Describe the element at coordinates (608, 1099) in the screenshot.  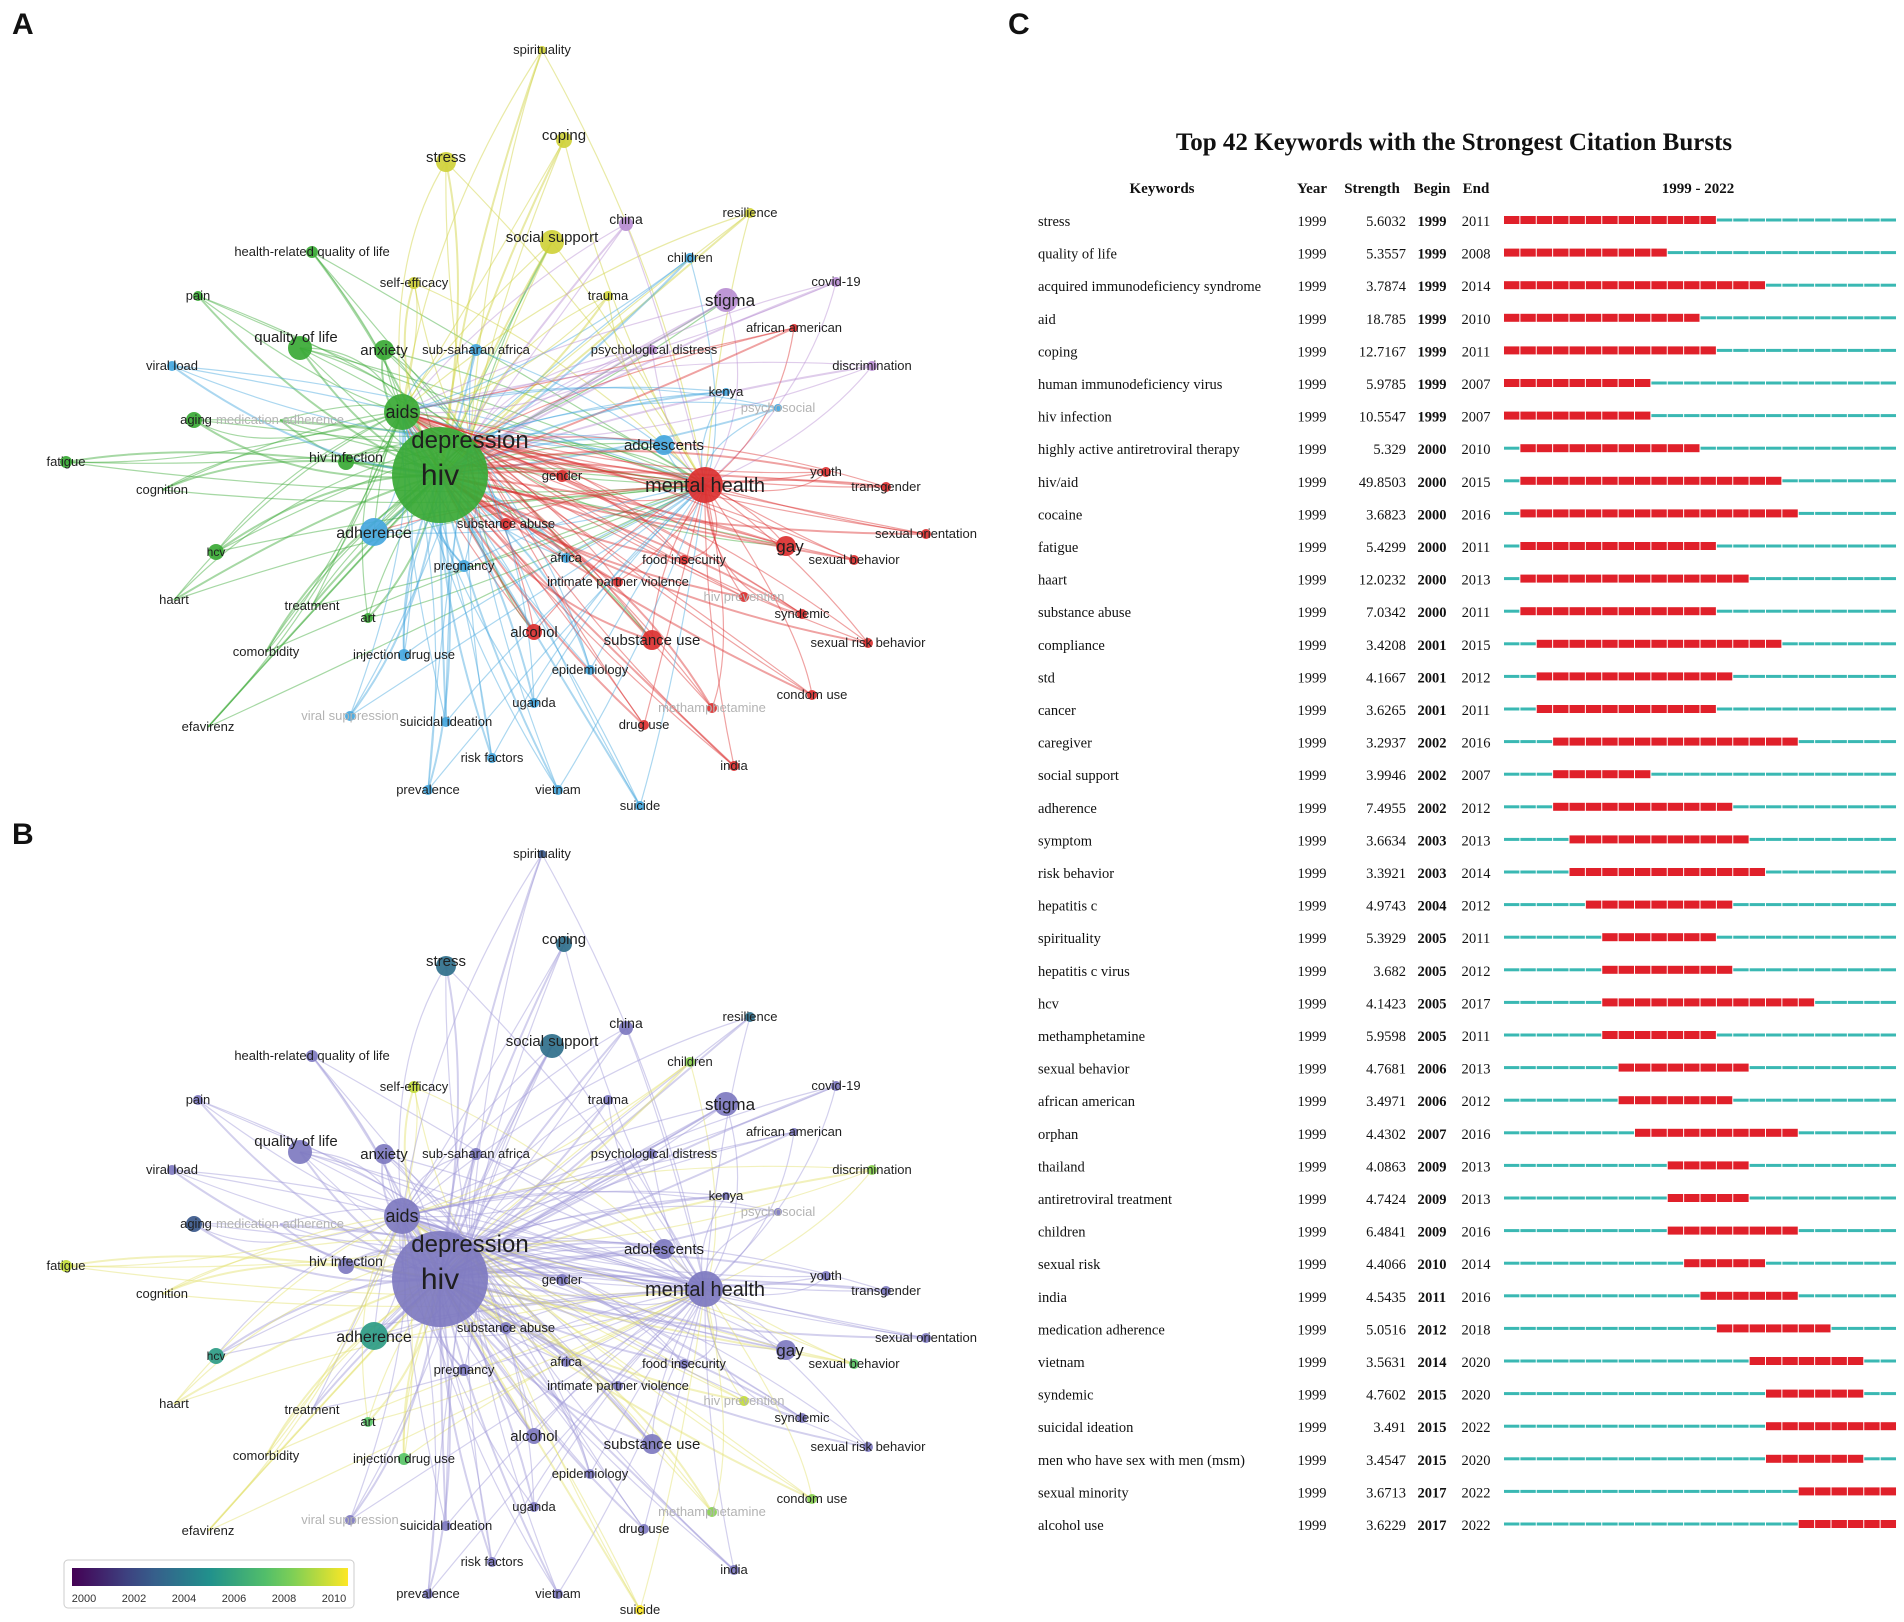
I see `node-label-trauma: trauma` at that location.